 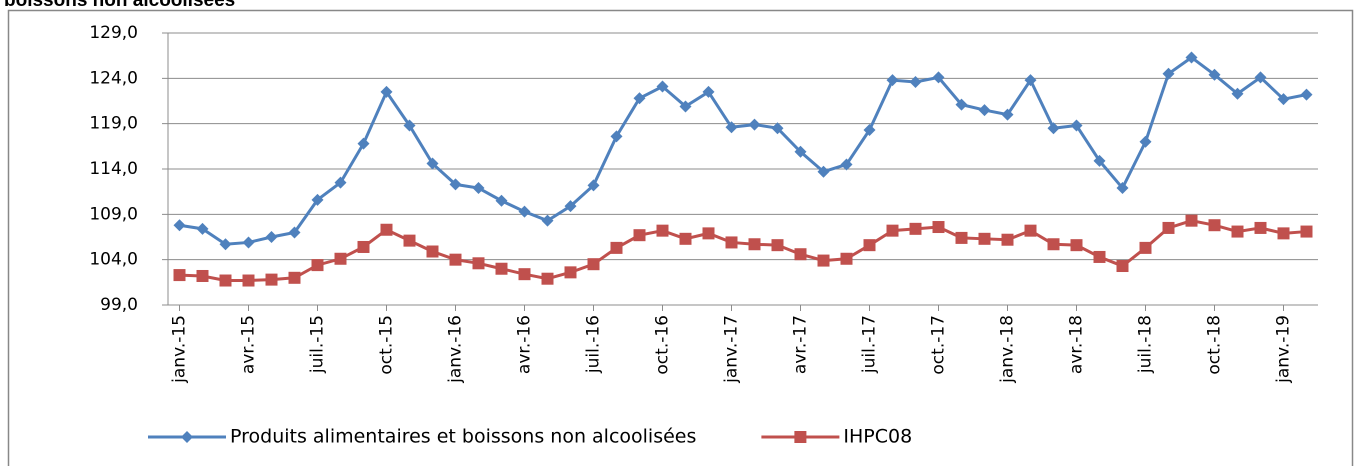 What do you see at coordinates (732, 349) in the screenshot?
I see `x-tick-label: janv.-17` at bounding box center [732, 349].